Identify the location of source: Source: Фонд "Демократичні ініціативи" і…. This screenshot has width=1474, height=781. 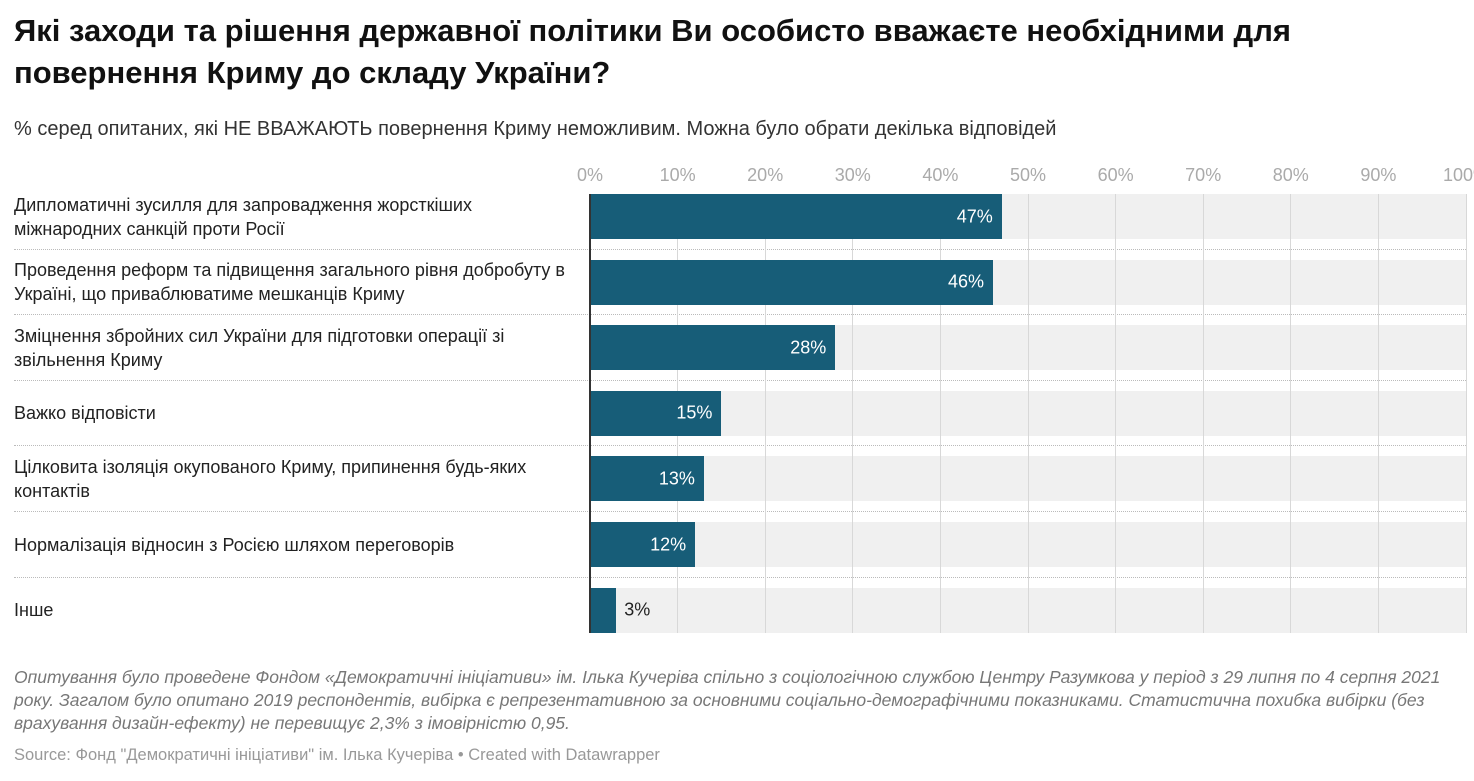
(337, 755).